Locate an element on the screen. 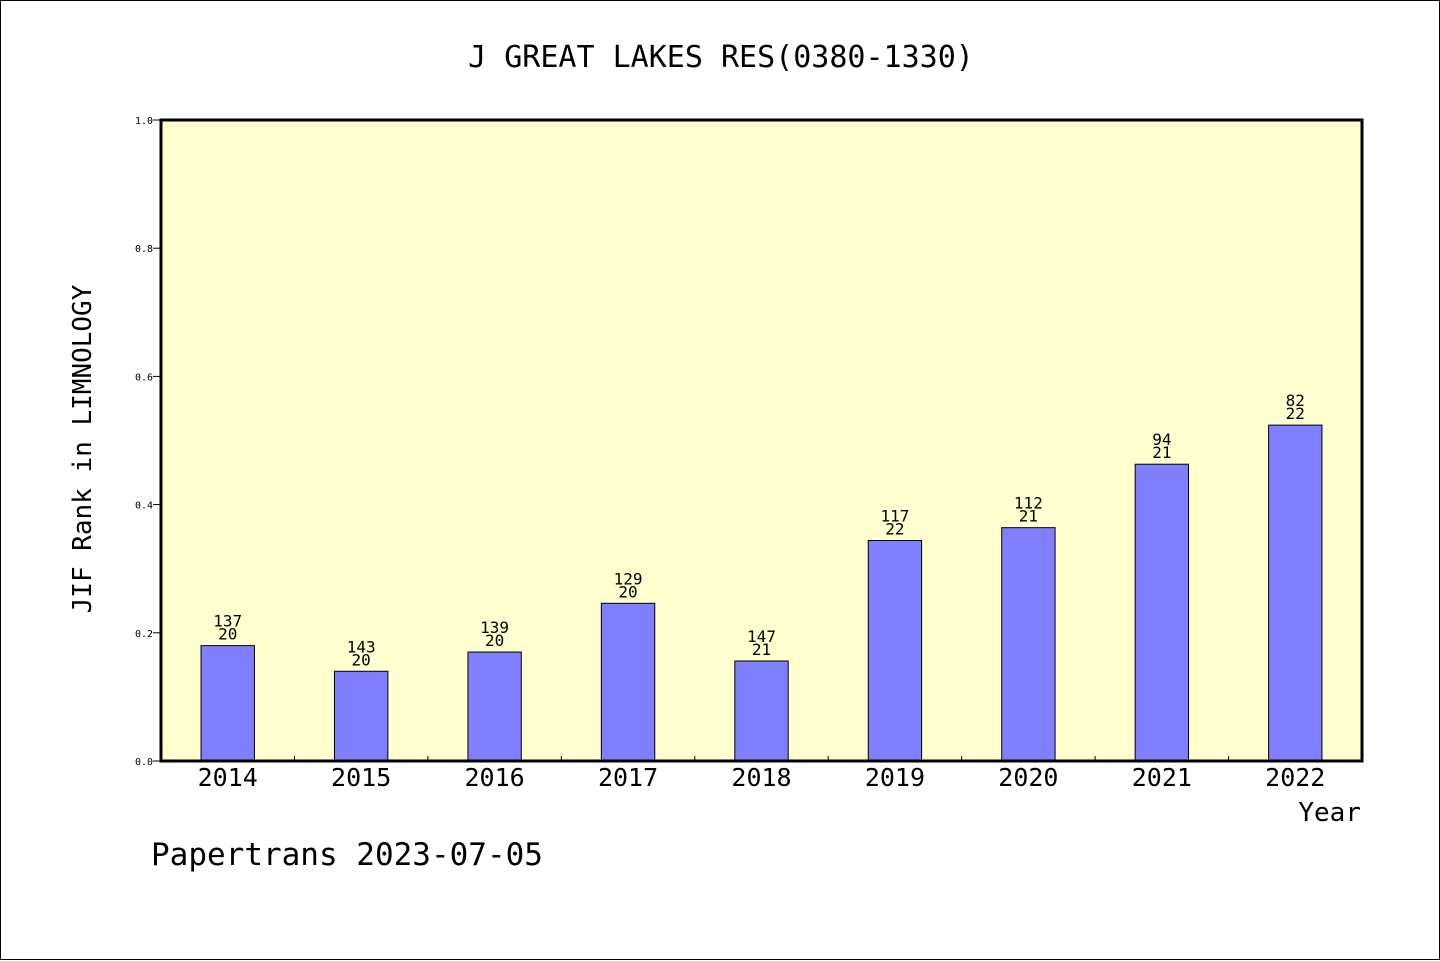 The height and width of the screenshot is (961, 1440). bar-label-rank-2016: 139 is located at coordinates (494, 627).